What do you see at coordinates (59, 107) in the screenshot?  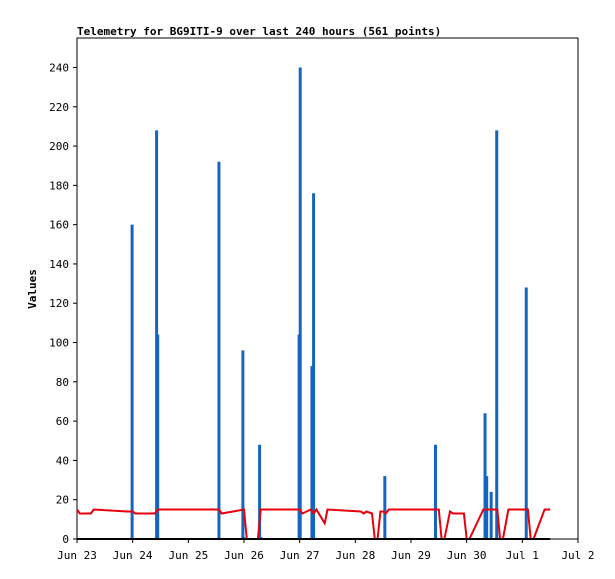 I see `y-tick-label: 220` at bounding box center [59, 107].